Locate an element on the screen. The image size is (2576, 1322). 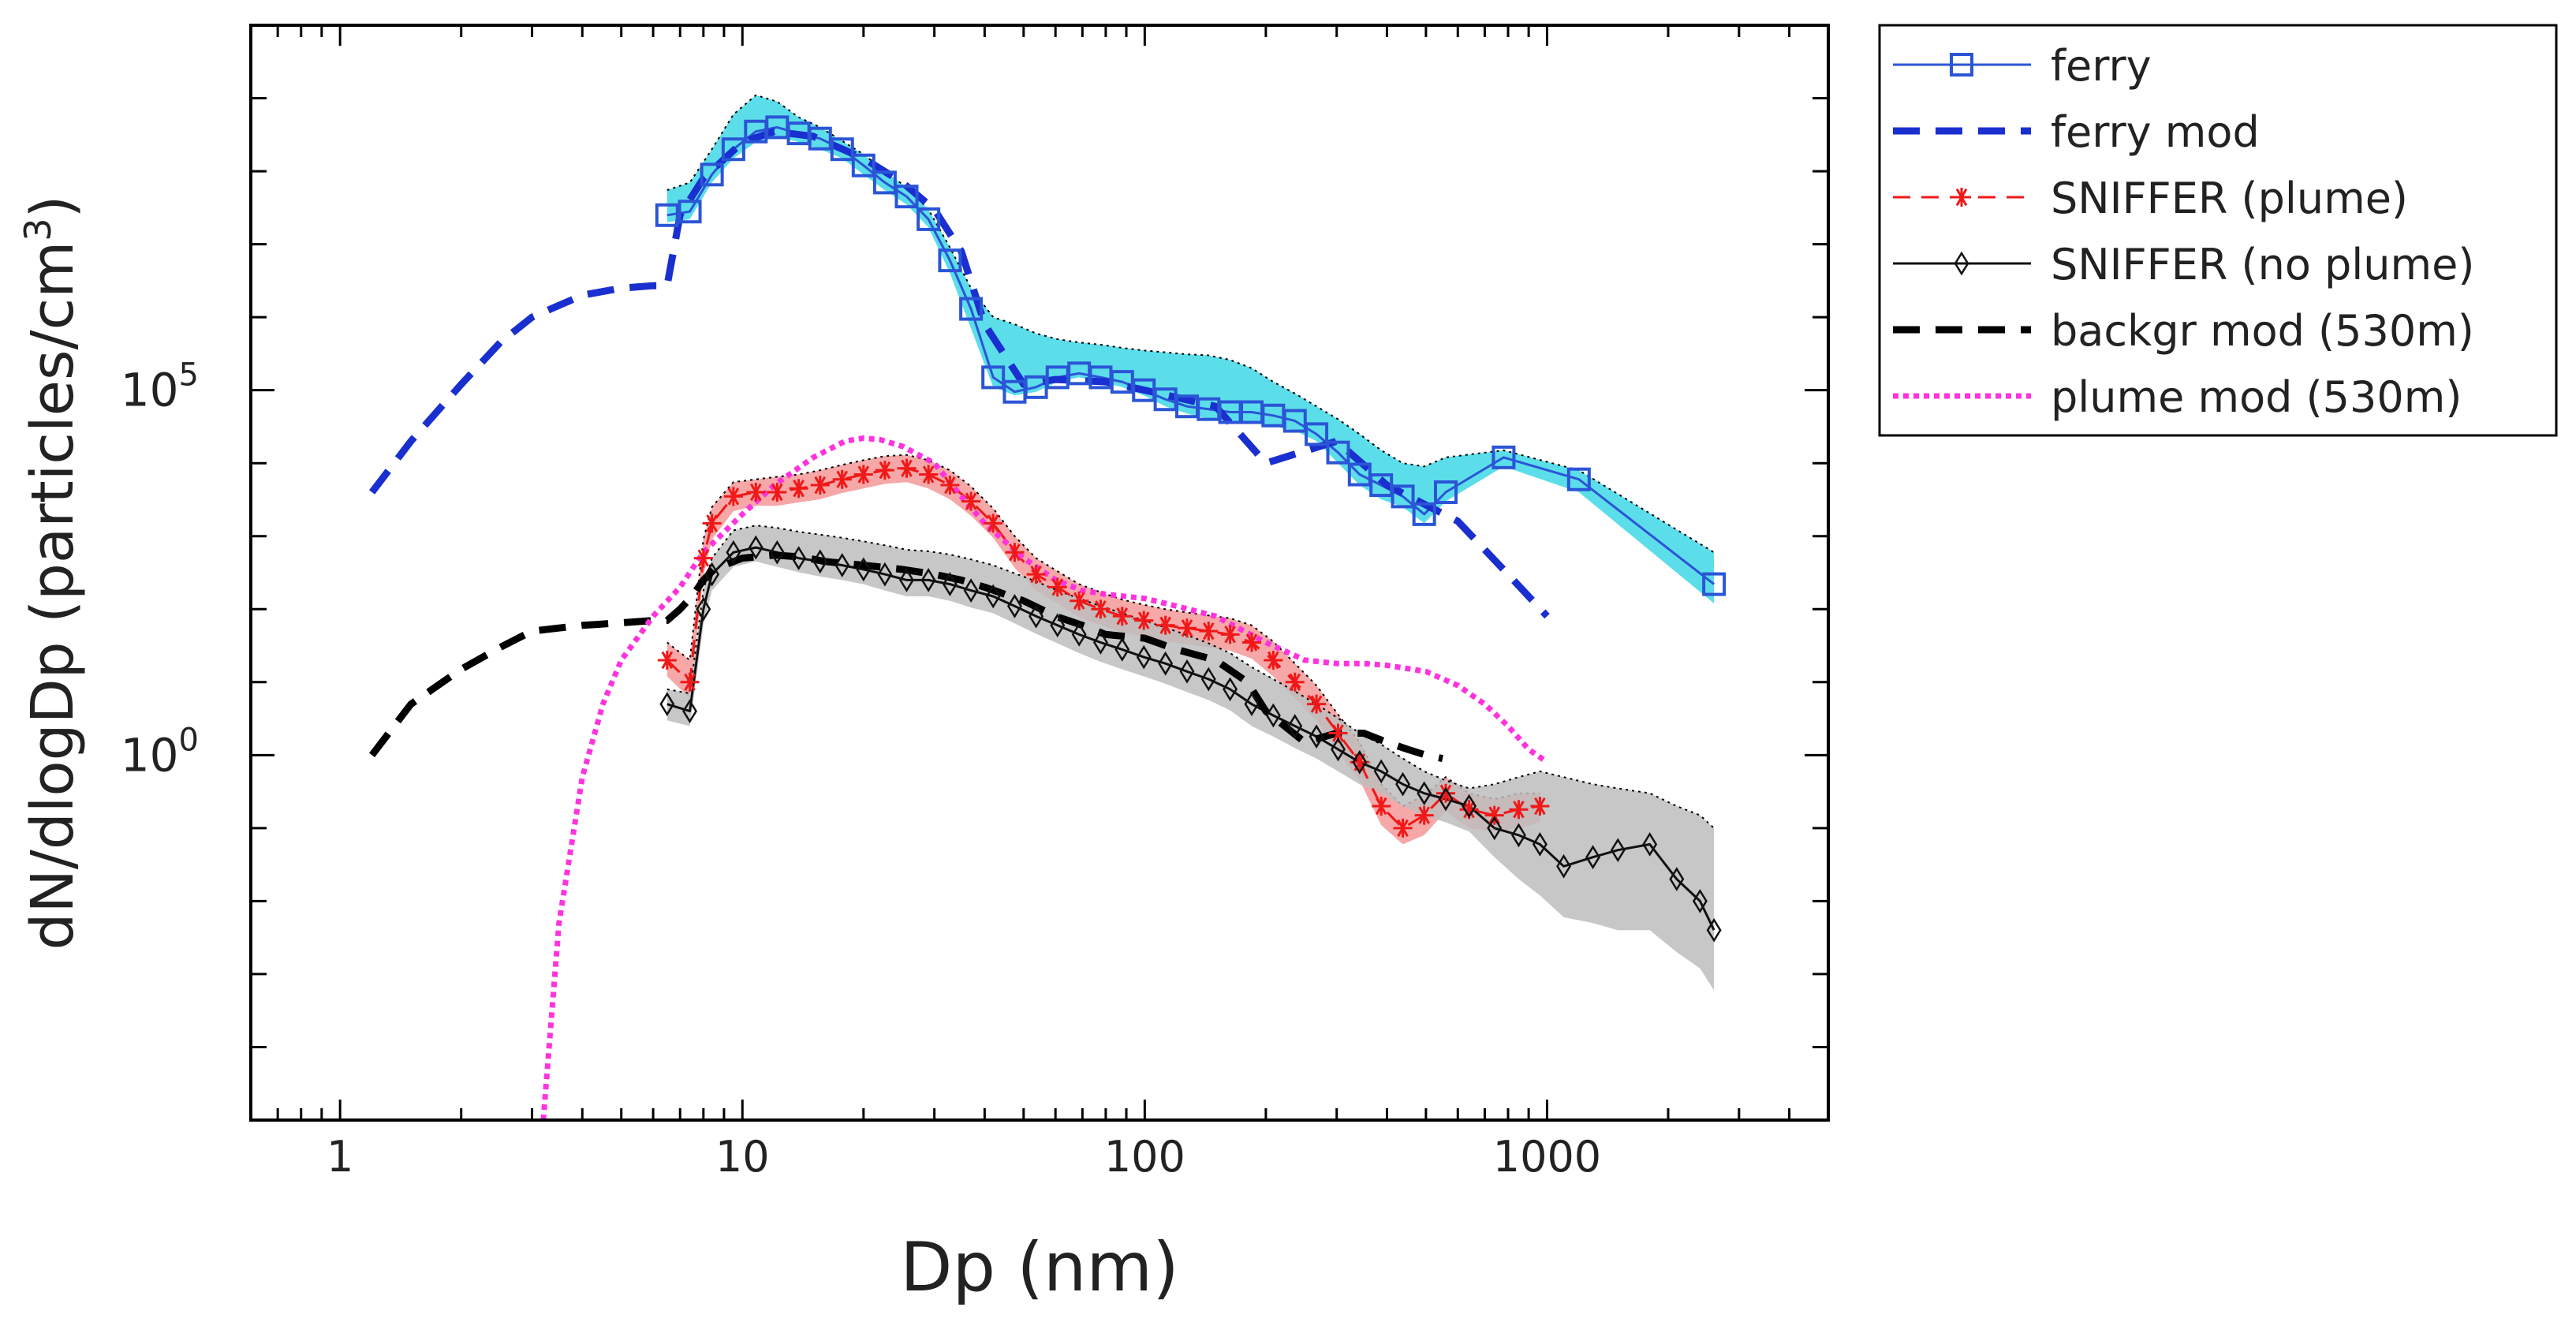
x-tick-labels: 1 10 100 1000 is located at coordinates (964, 1157).